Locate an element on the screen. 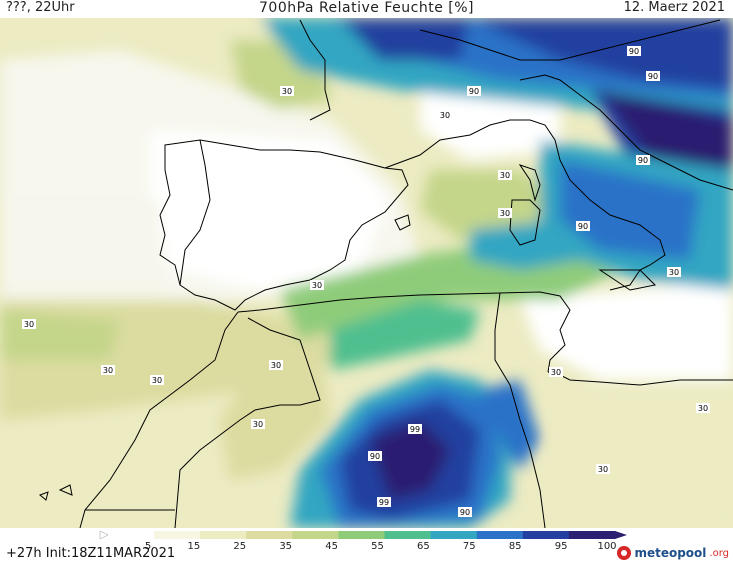 The height and width of the screenshot is (566, 733). forecast-date: 12. Maerz 2021 is located at coordinates (674, 7).